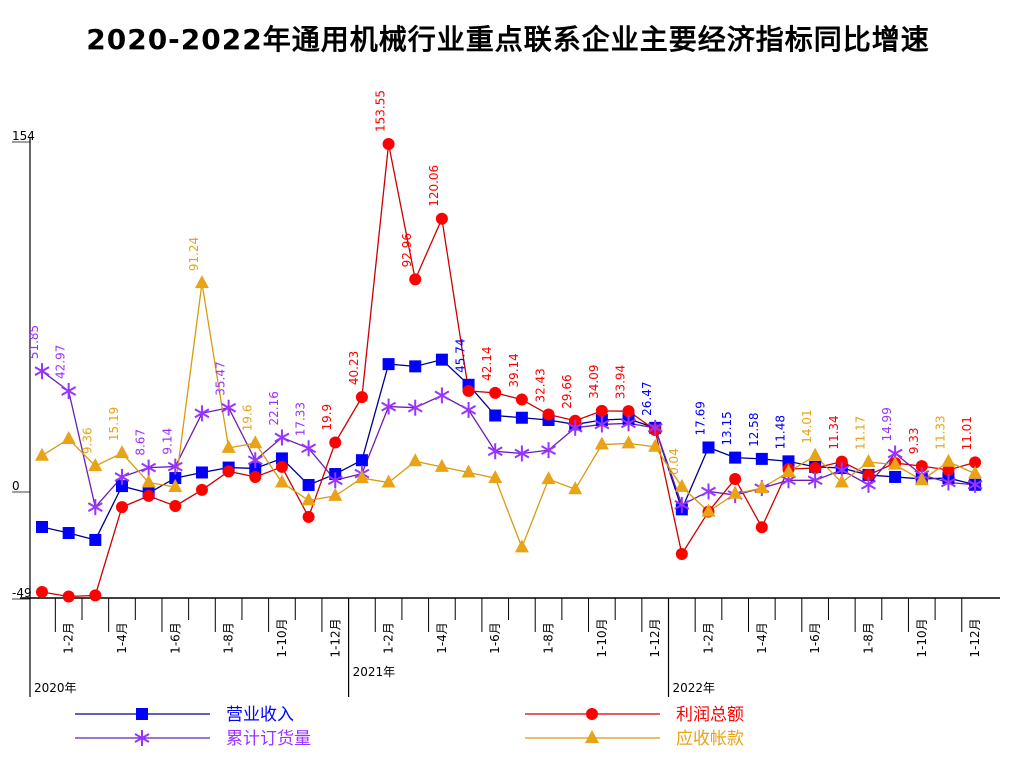 This screenshot has height=759, width=1016. I want to click on y-tick-label: 0, so click(16, 486).